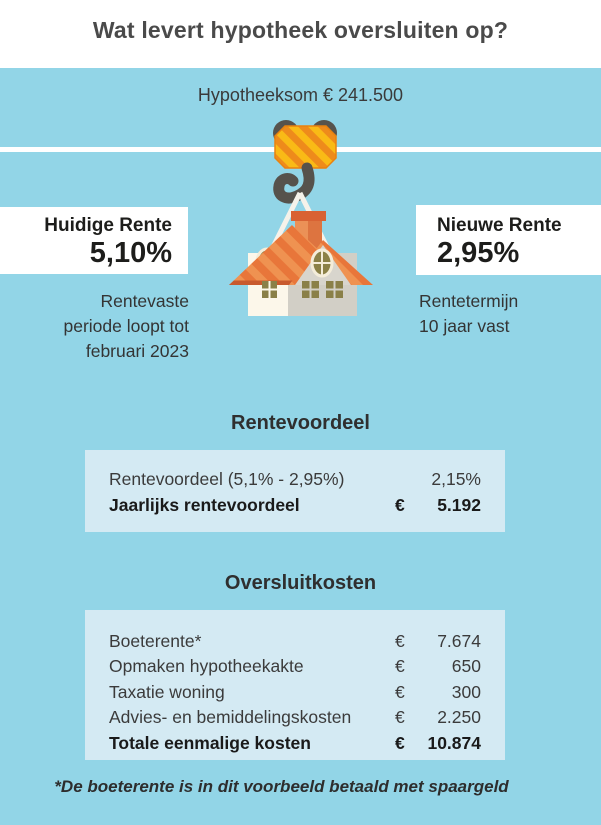 This screenshot has width=601, height=825. I want to click on table-row: Advies- en bemiddelingskosten € 2.250, so click(295, 717).